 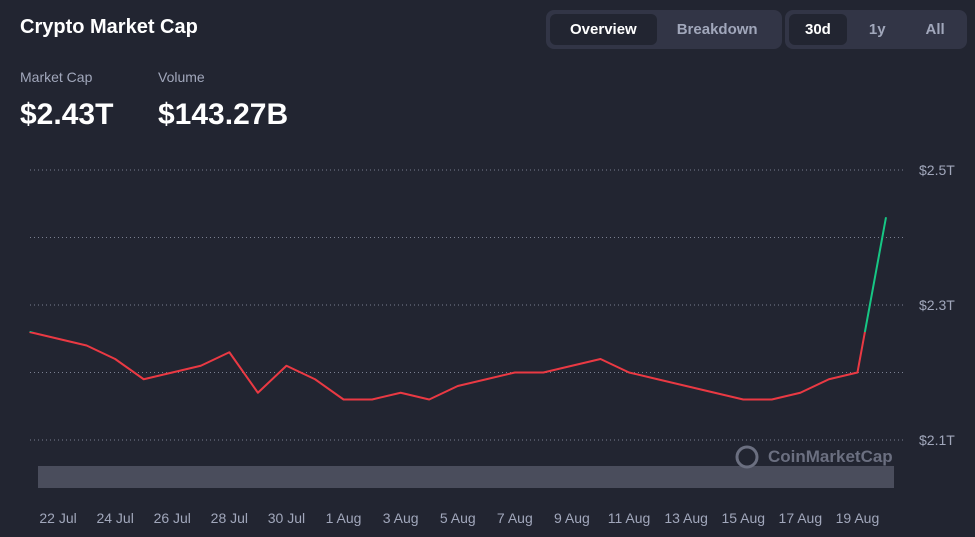 What do you see at coordinates (717, 29) in the screenshot?
I see `tab: Breakdown` at bounding box center [717, 29].